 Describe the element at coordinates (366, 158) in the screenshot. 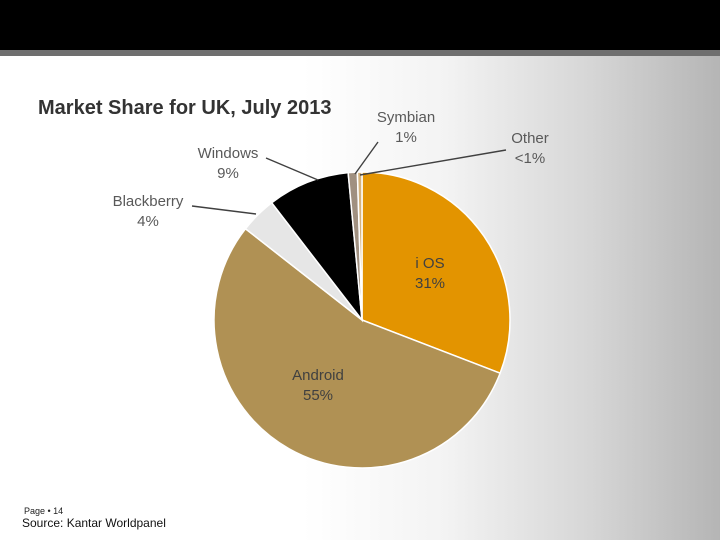

I see `leader-line-symbian` at that location.